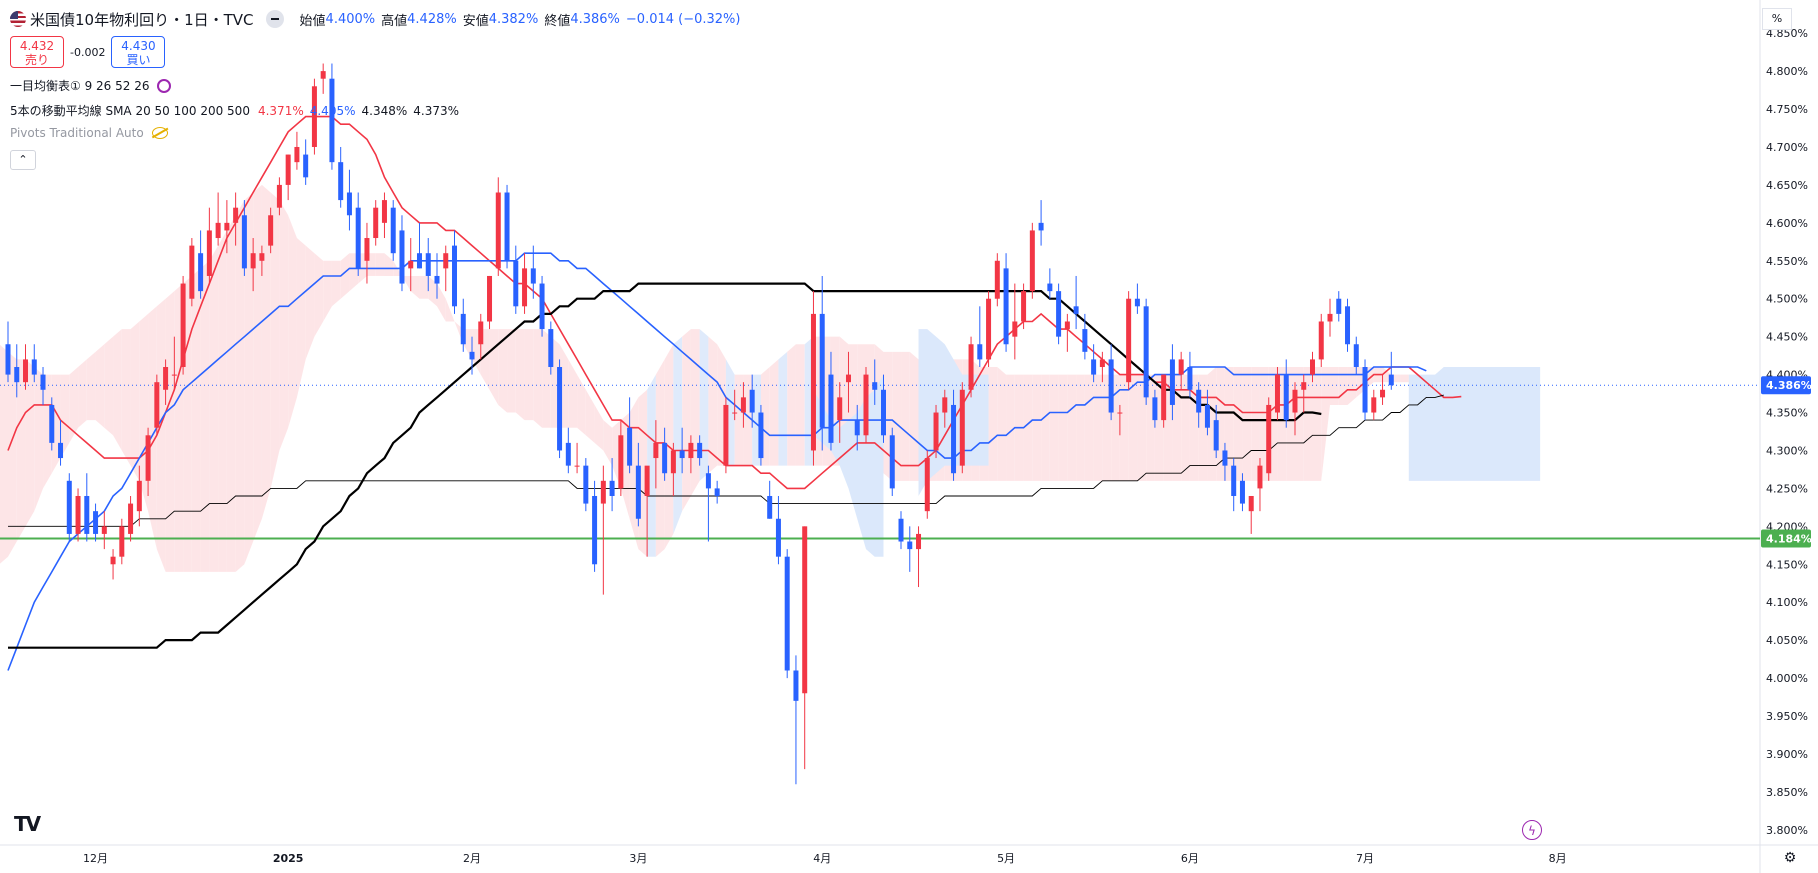  Describe the element at coordinates (23, 160) in the screenshot. I see `collapse-legend-button: ⌃` at that location.